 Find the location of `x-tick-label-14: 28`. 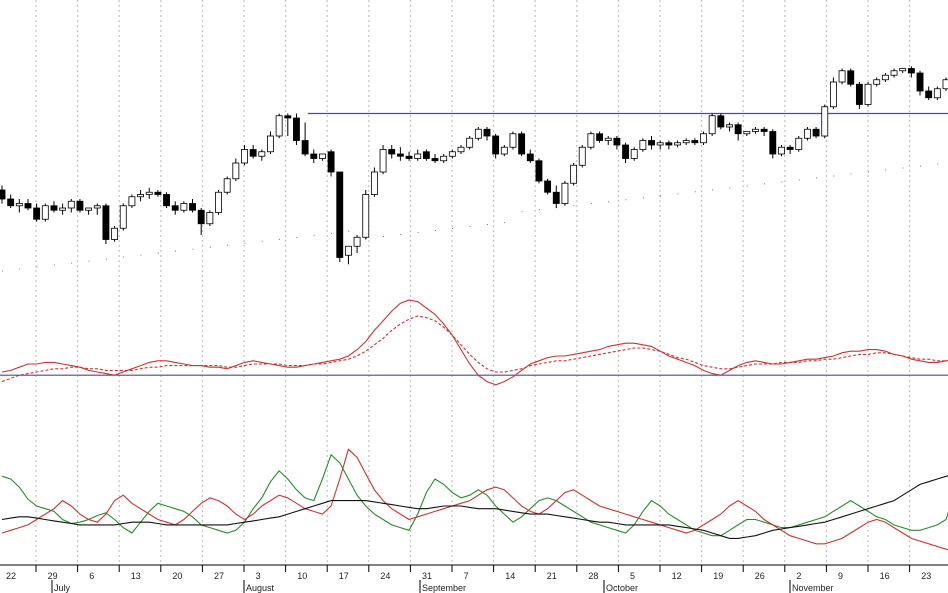

x-tick-label-14: 28 is located at coordinates (593, 576).